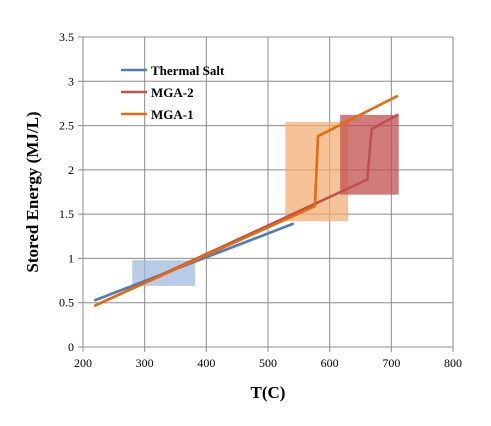 The width and height of the screenshot is (491, 426). I want to click on x-axis-title: T(C), so click(268, 392).